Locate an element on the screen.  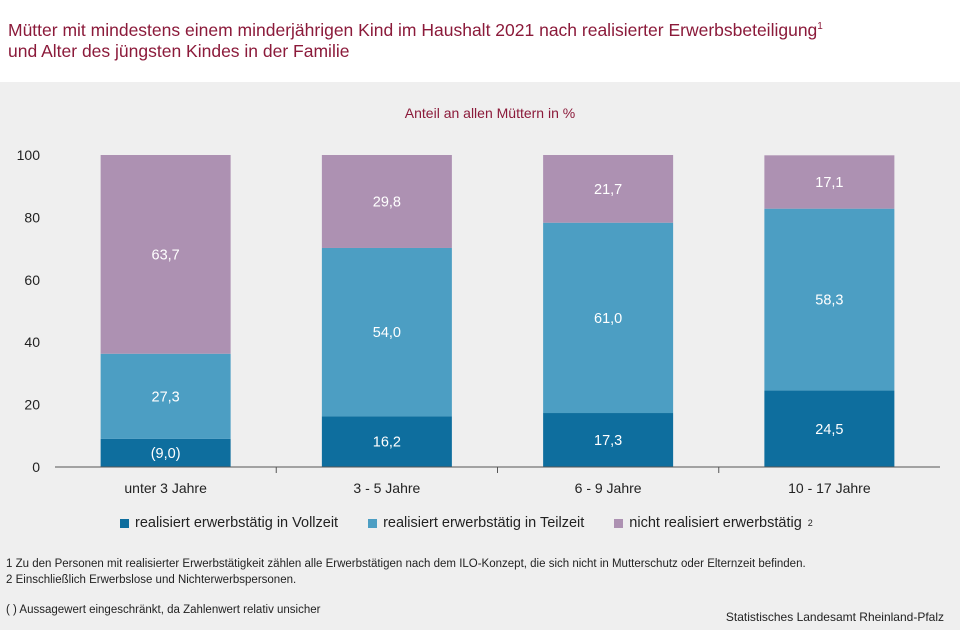
legend-item: nicht realisiert erwerbstätig 2 is located at coordinates (713, 523).